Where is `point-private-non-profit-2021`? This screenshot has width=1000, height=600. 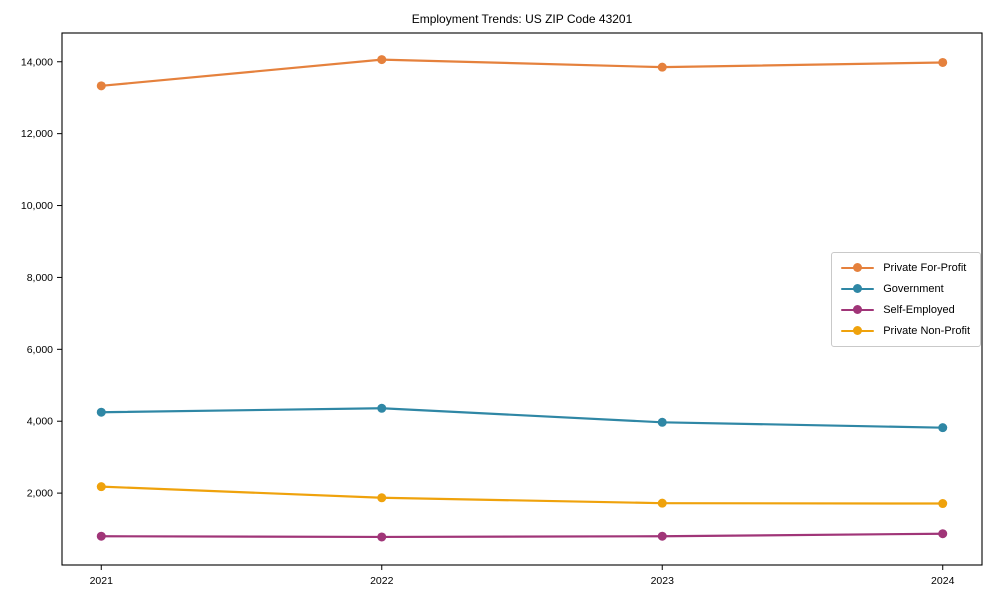
point-private-non-profit-2021 is located at coordinates (101, 487).